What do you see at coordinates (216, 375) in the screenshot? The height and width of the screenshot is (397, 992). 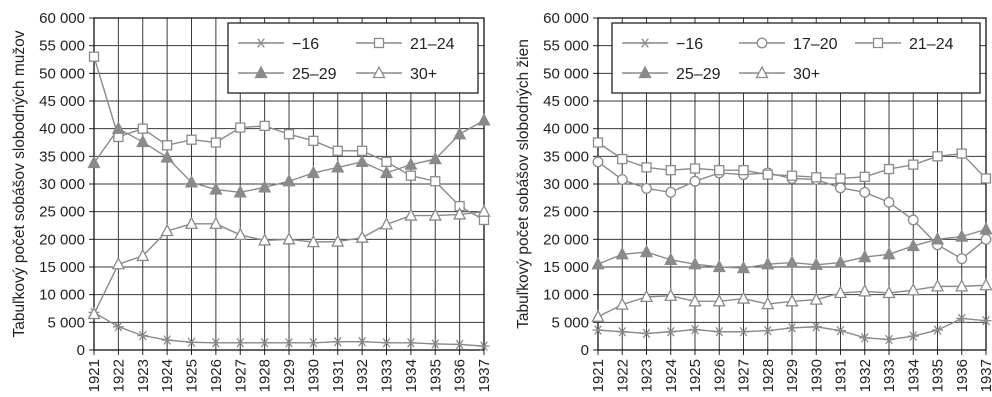 I see `x-tick-label: 1926` at bounding box center [216, 375].